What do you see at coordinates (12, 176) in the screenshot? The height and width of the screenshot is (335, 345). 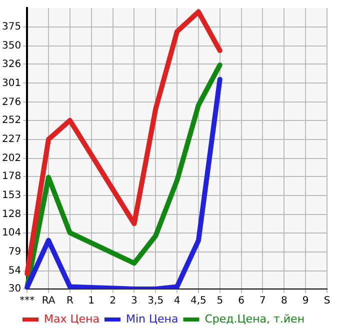 I see `y-tick-label: 178` at bounding box center [12, 176].